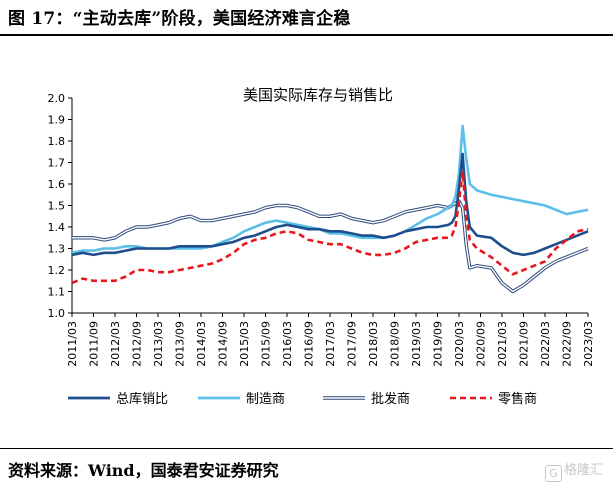  What do you see at coordinates (72, 344) in the screenshot?
I see `x-tick-label: 2011/03` at bounding box center [72, 344].